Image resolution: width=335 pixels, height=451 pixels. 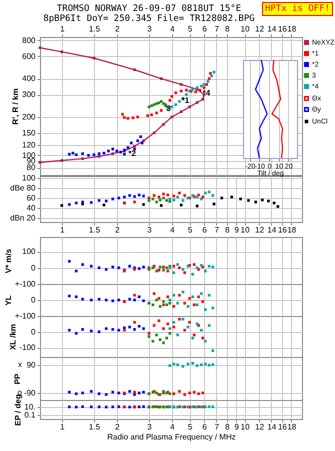 I want to click on y-tick-label: 10., so click(x=30, y=407).